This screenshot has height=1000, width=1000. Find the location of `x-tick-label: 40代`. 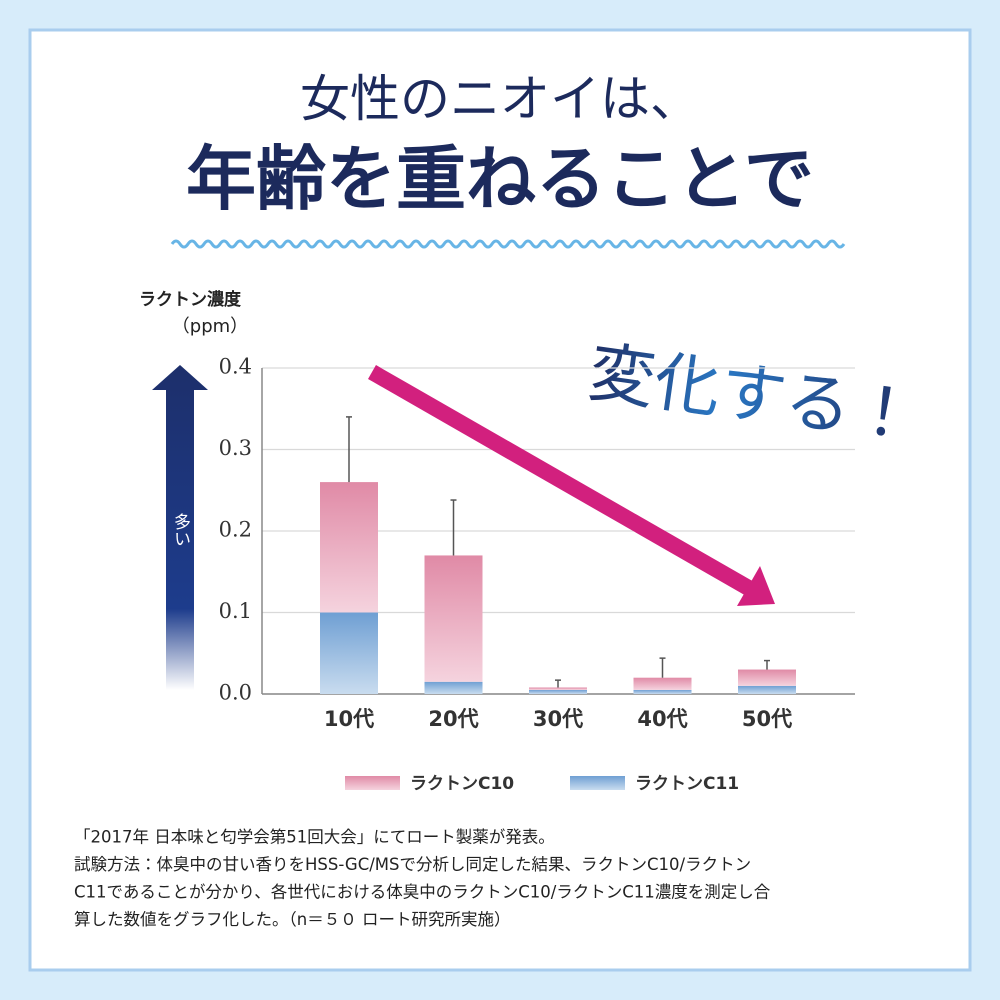

x-tick-label: 40代 is located at coordinates (662, 719).